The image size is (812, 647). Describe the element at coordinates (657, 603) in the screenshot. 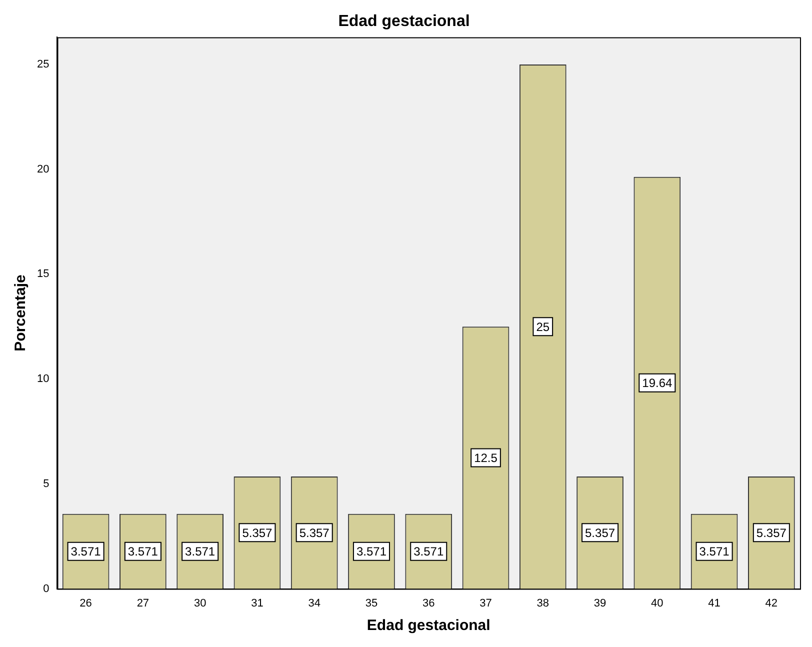

I see `x-tick-label: 40` at that location.